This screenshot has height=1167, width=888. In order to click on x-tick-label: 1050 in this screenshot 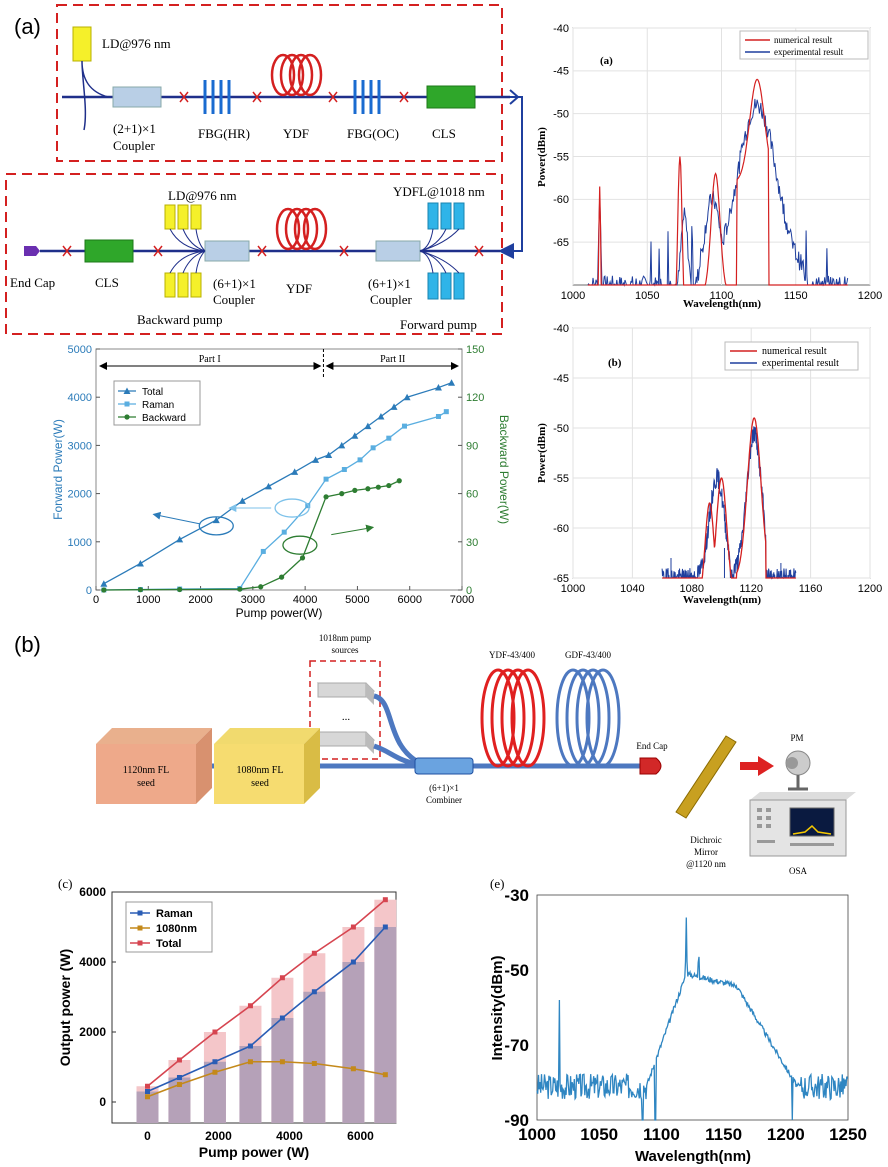, I will do `click(599, 1134)`.